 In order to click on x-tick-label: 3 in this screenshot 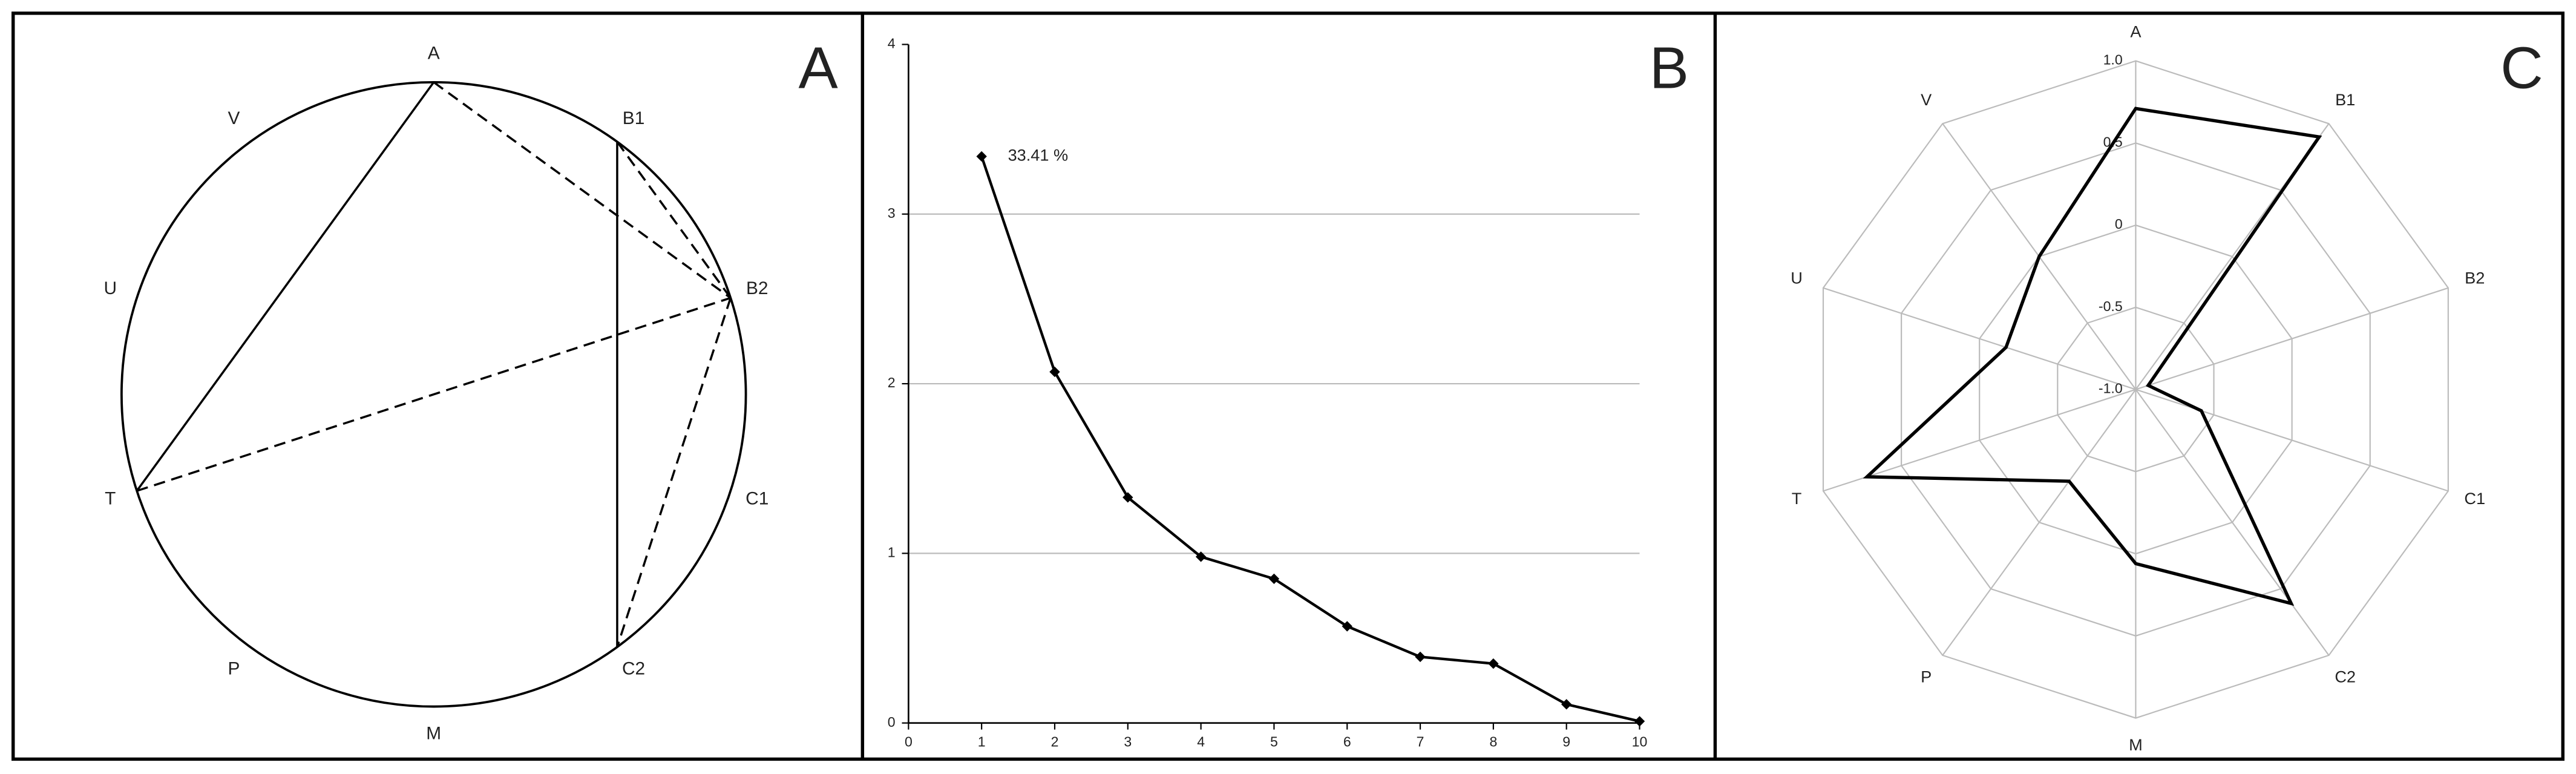, I will do `click(1128, 741)`.